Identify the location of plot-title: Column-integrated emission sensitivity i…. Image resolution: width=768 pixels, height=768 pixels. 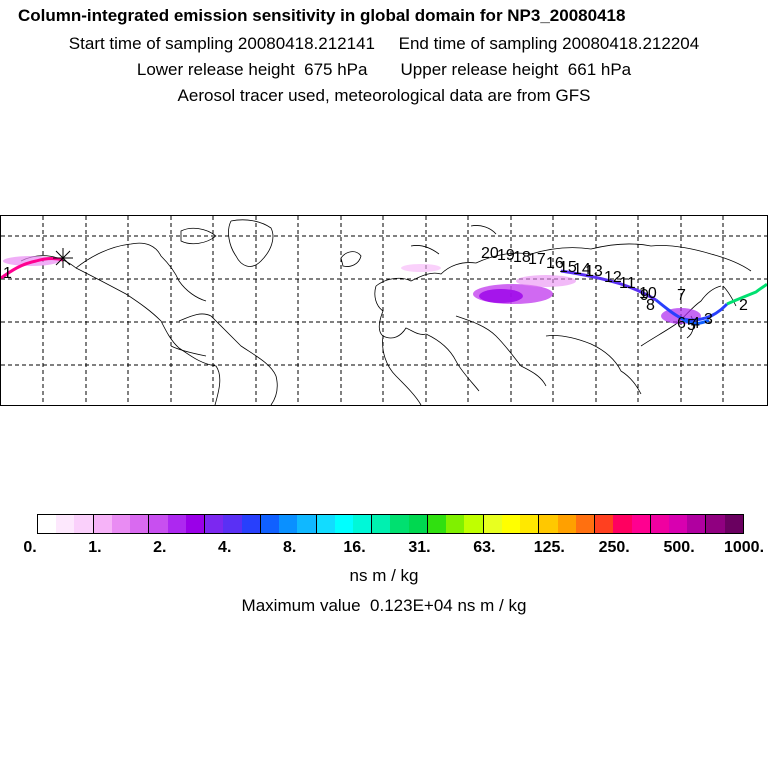
(322, 15).